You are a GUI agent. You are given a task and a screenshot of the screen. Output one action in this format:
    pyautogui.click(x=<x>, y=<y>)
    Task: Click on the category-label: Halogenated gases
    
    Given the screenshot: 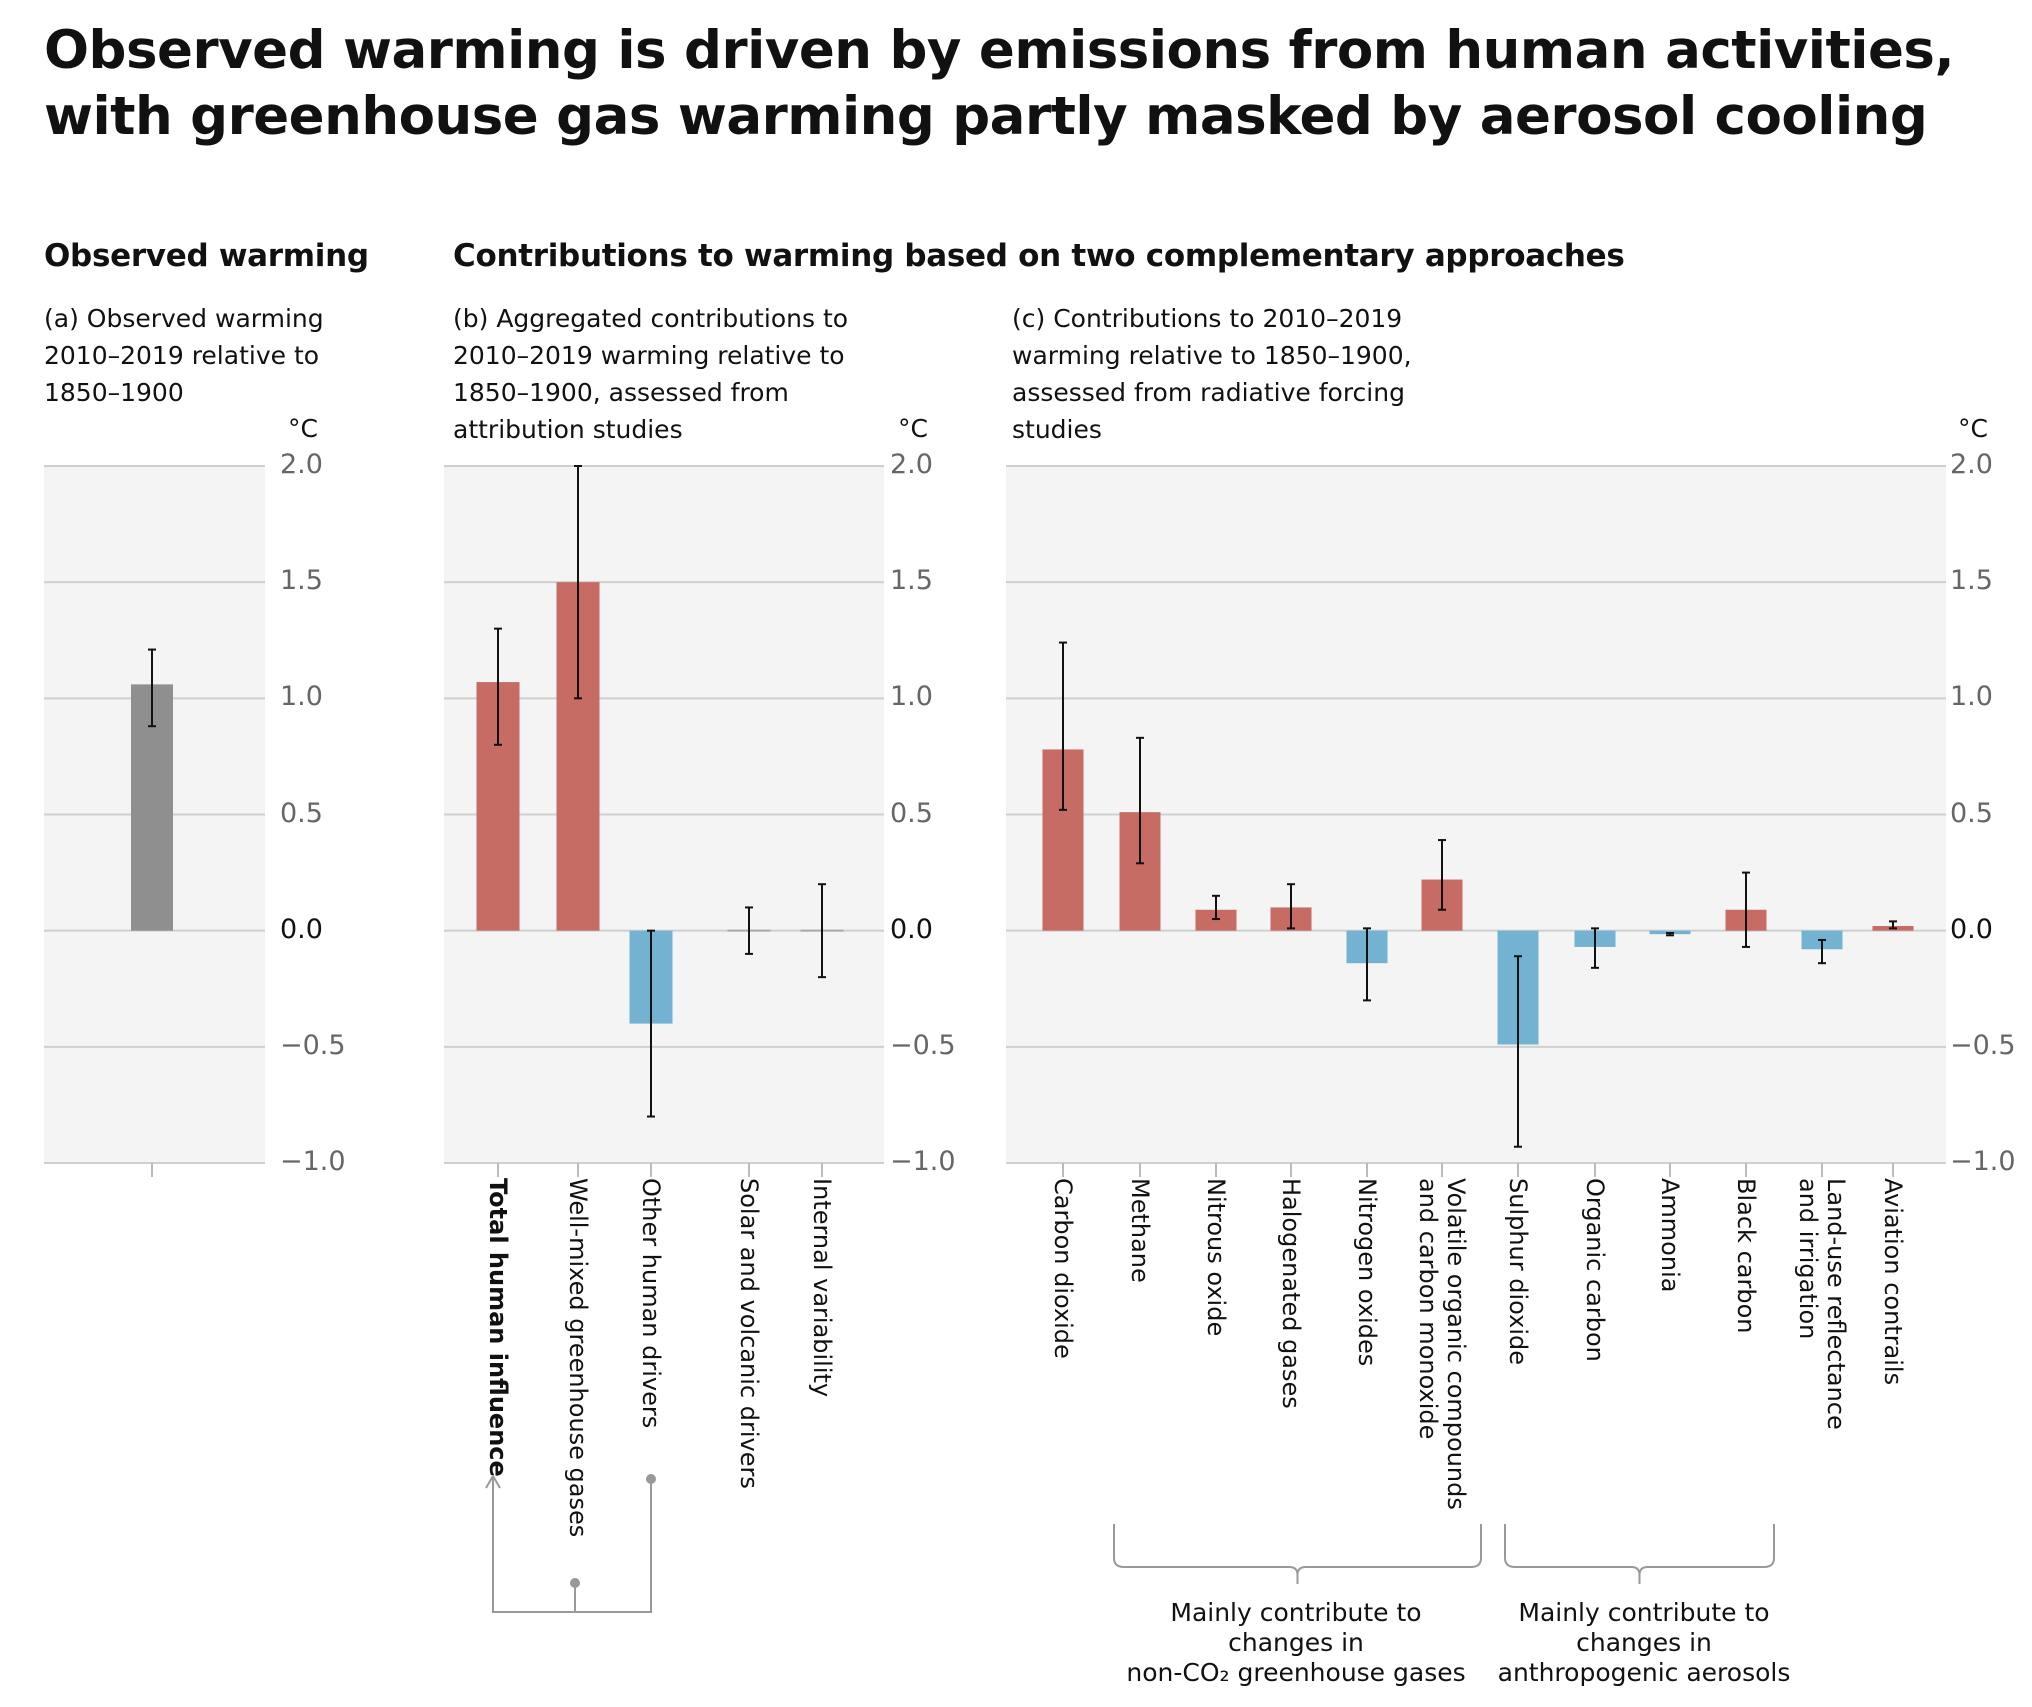 What is the action you would take?
    pyautogui.click(x=1291, y=1293)
    